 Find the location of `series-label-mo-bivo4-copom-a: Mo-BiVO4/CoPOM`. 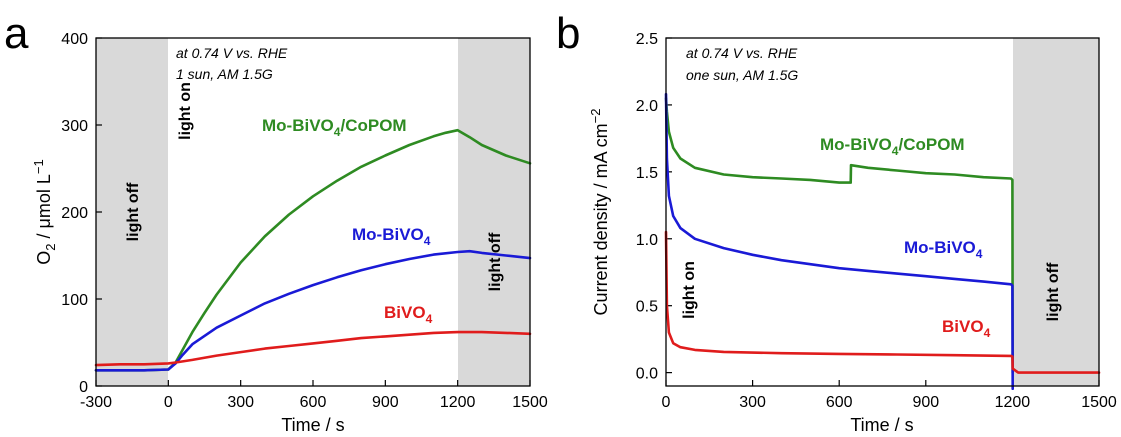

series-label-mo-bivo4-copom-a: Mo-BiVO4/CoPOM is located at coordinates (334, 127).